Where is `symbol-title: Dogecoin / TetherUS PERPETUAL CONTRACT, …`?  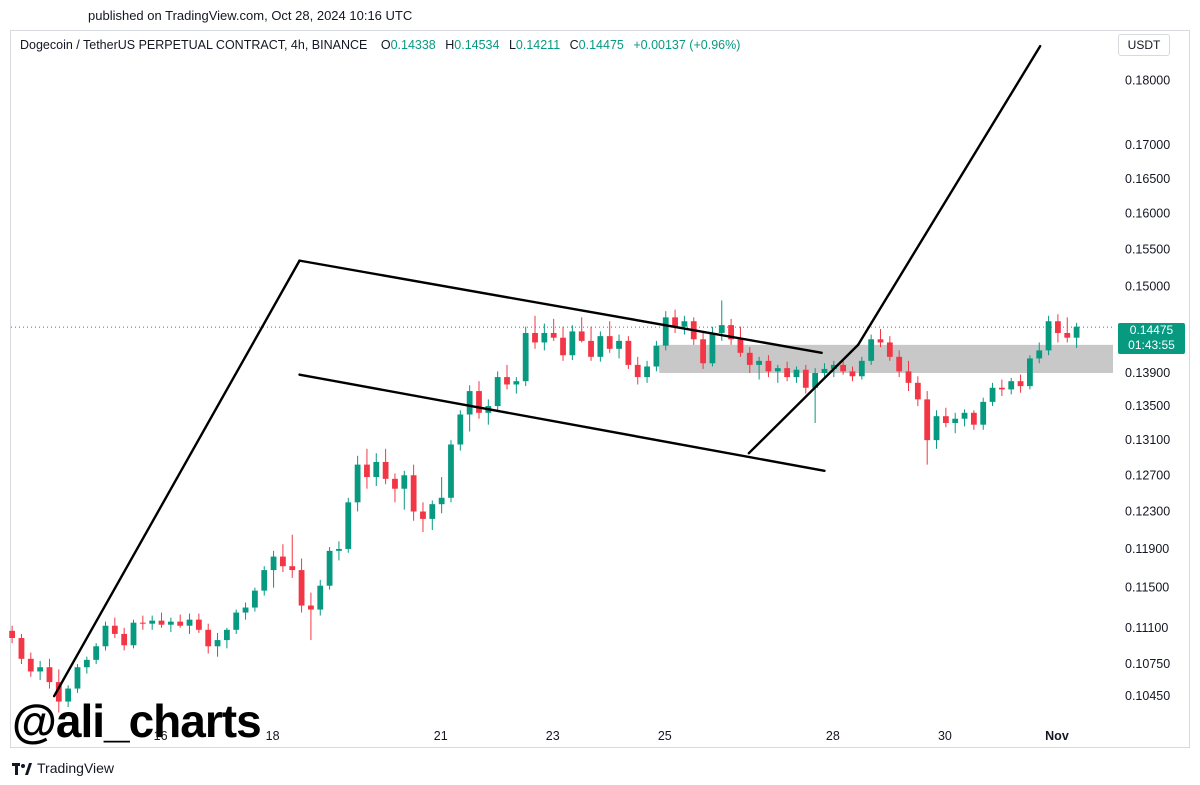 symbol-title: Dogecoin / TetherUS PERPETUAL CONTRACT, … is located at coordinates (194, 45).